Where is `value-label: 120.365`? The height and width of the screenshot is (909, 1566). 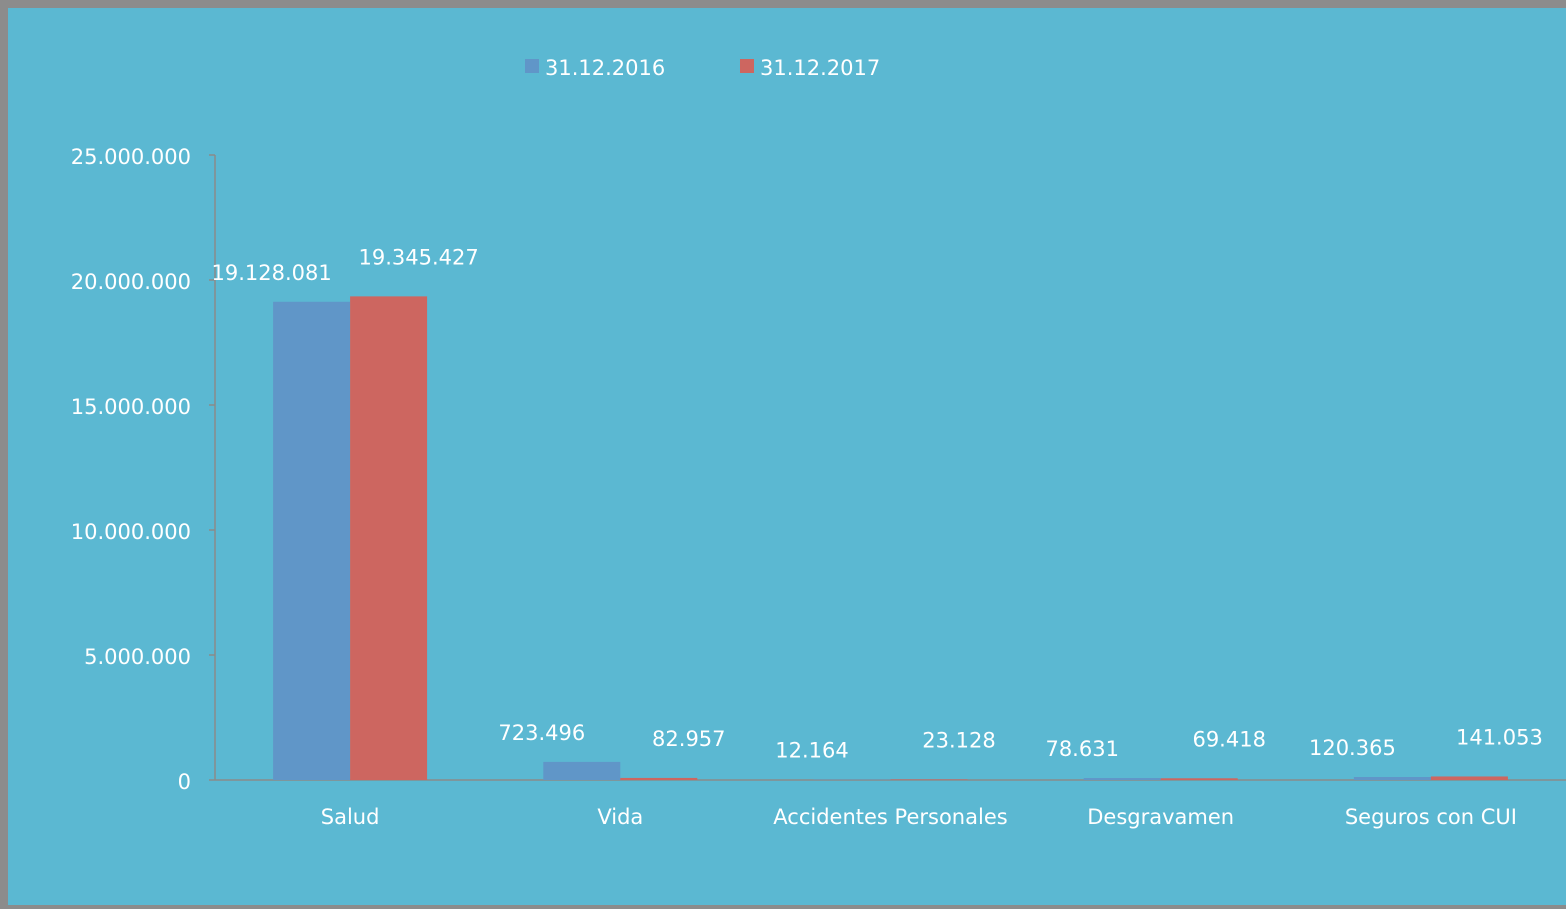
value-label: 120.365 is located at coordinates (1352, 748).